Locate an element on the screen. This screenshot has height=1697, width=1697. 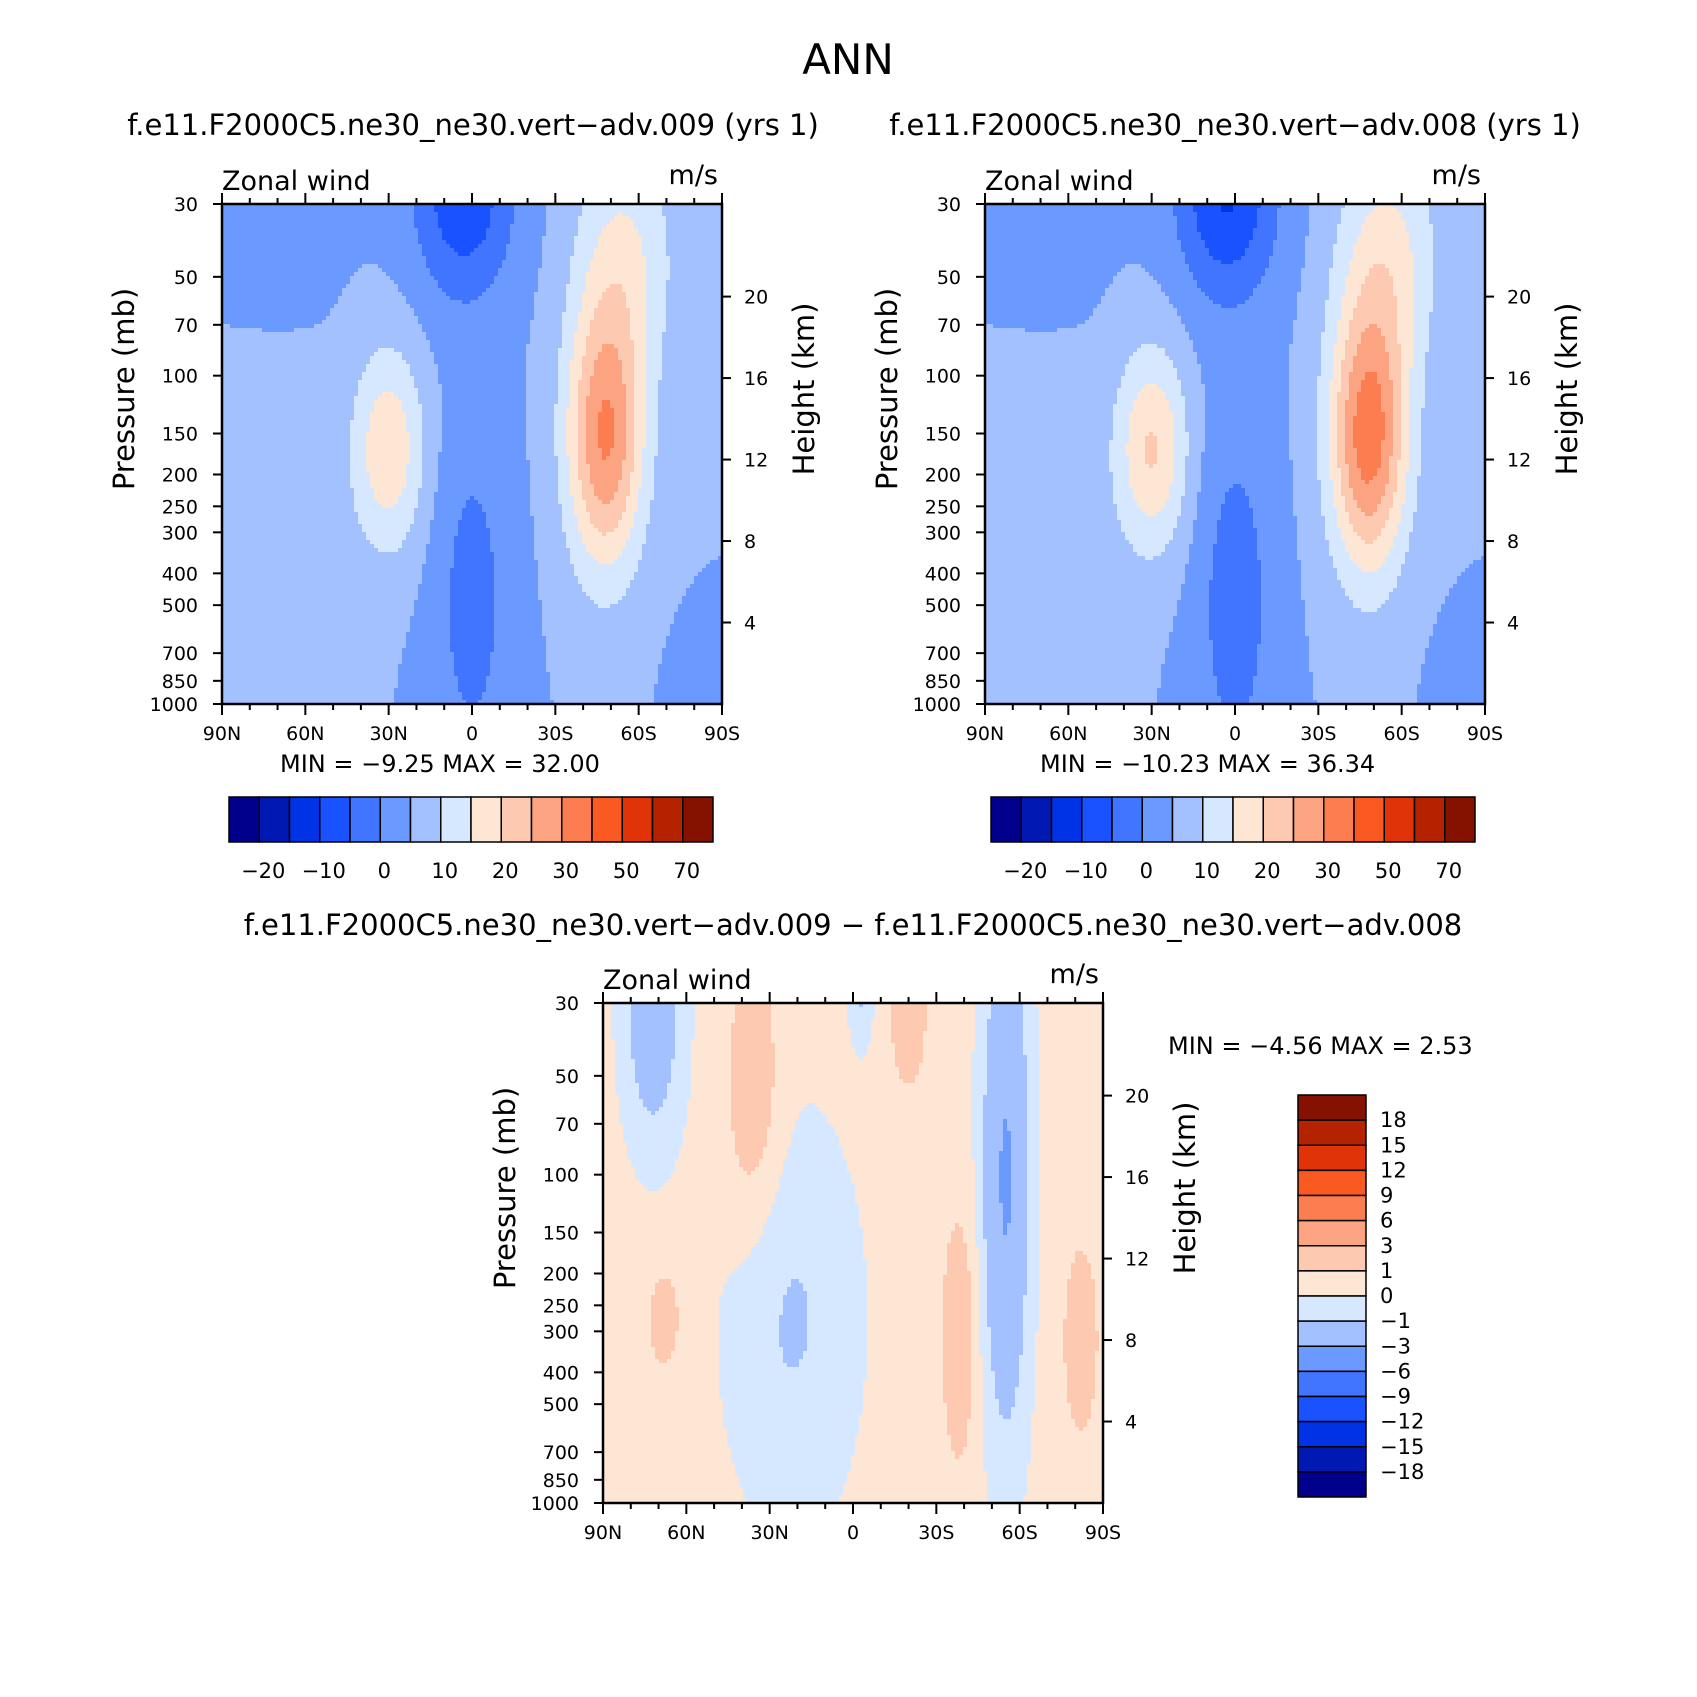
colorbar-label: −12 is located at coordinates (1402, 1422).